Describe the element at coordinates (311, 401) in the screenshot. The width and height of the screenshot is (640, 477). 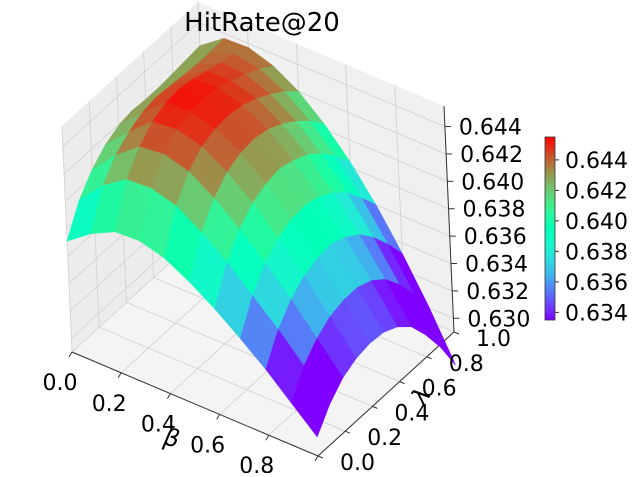
I see `surface-patch` at that location.